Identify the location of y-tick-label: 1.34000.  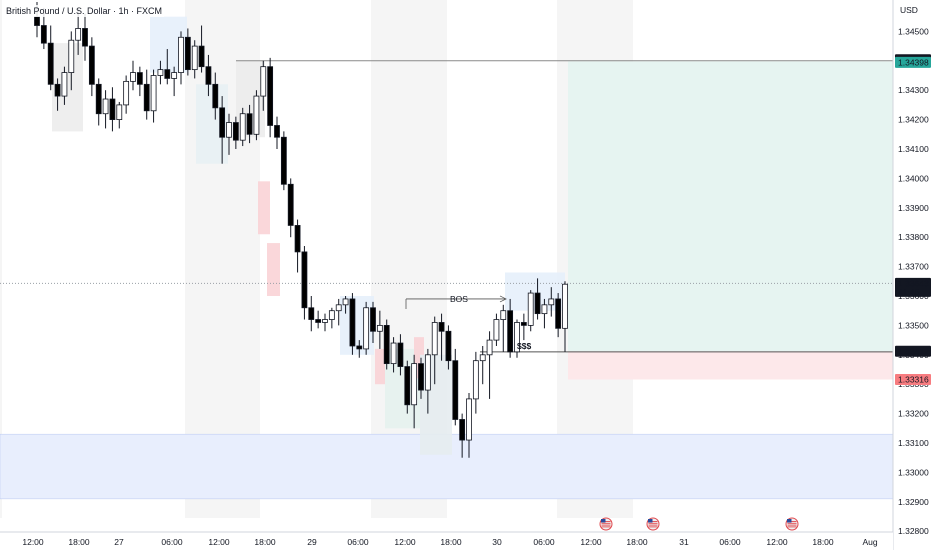
(913, 178).